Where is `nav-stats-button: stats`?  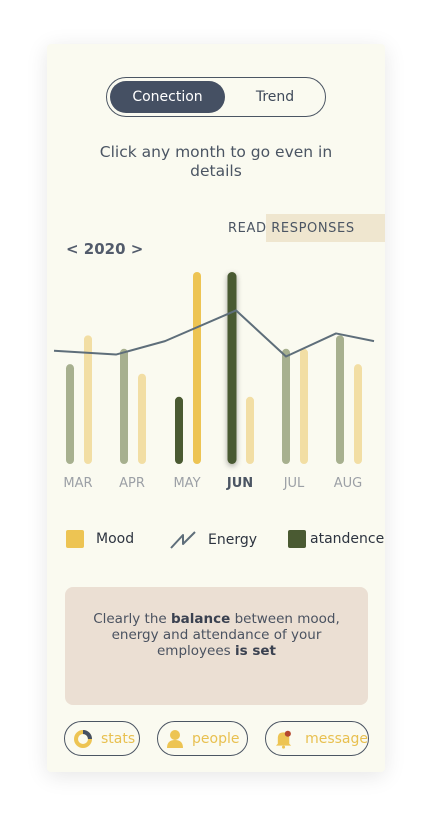
nav-stats-button: stats is located at coordinates (102, 738).